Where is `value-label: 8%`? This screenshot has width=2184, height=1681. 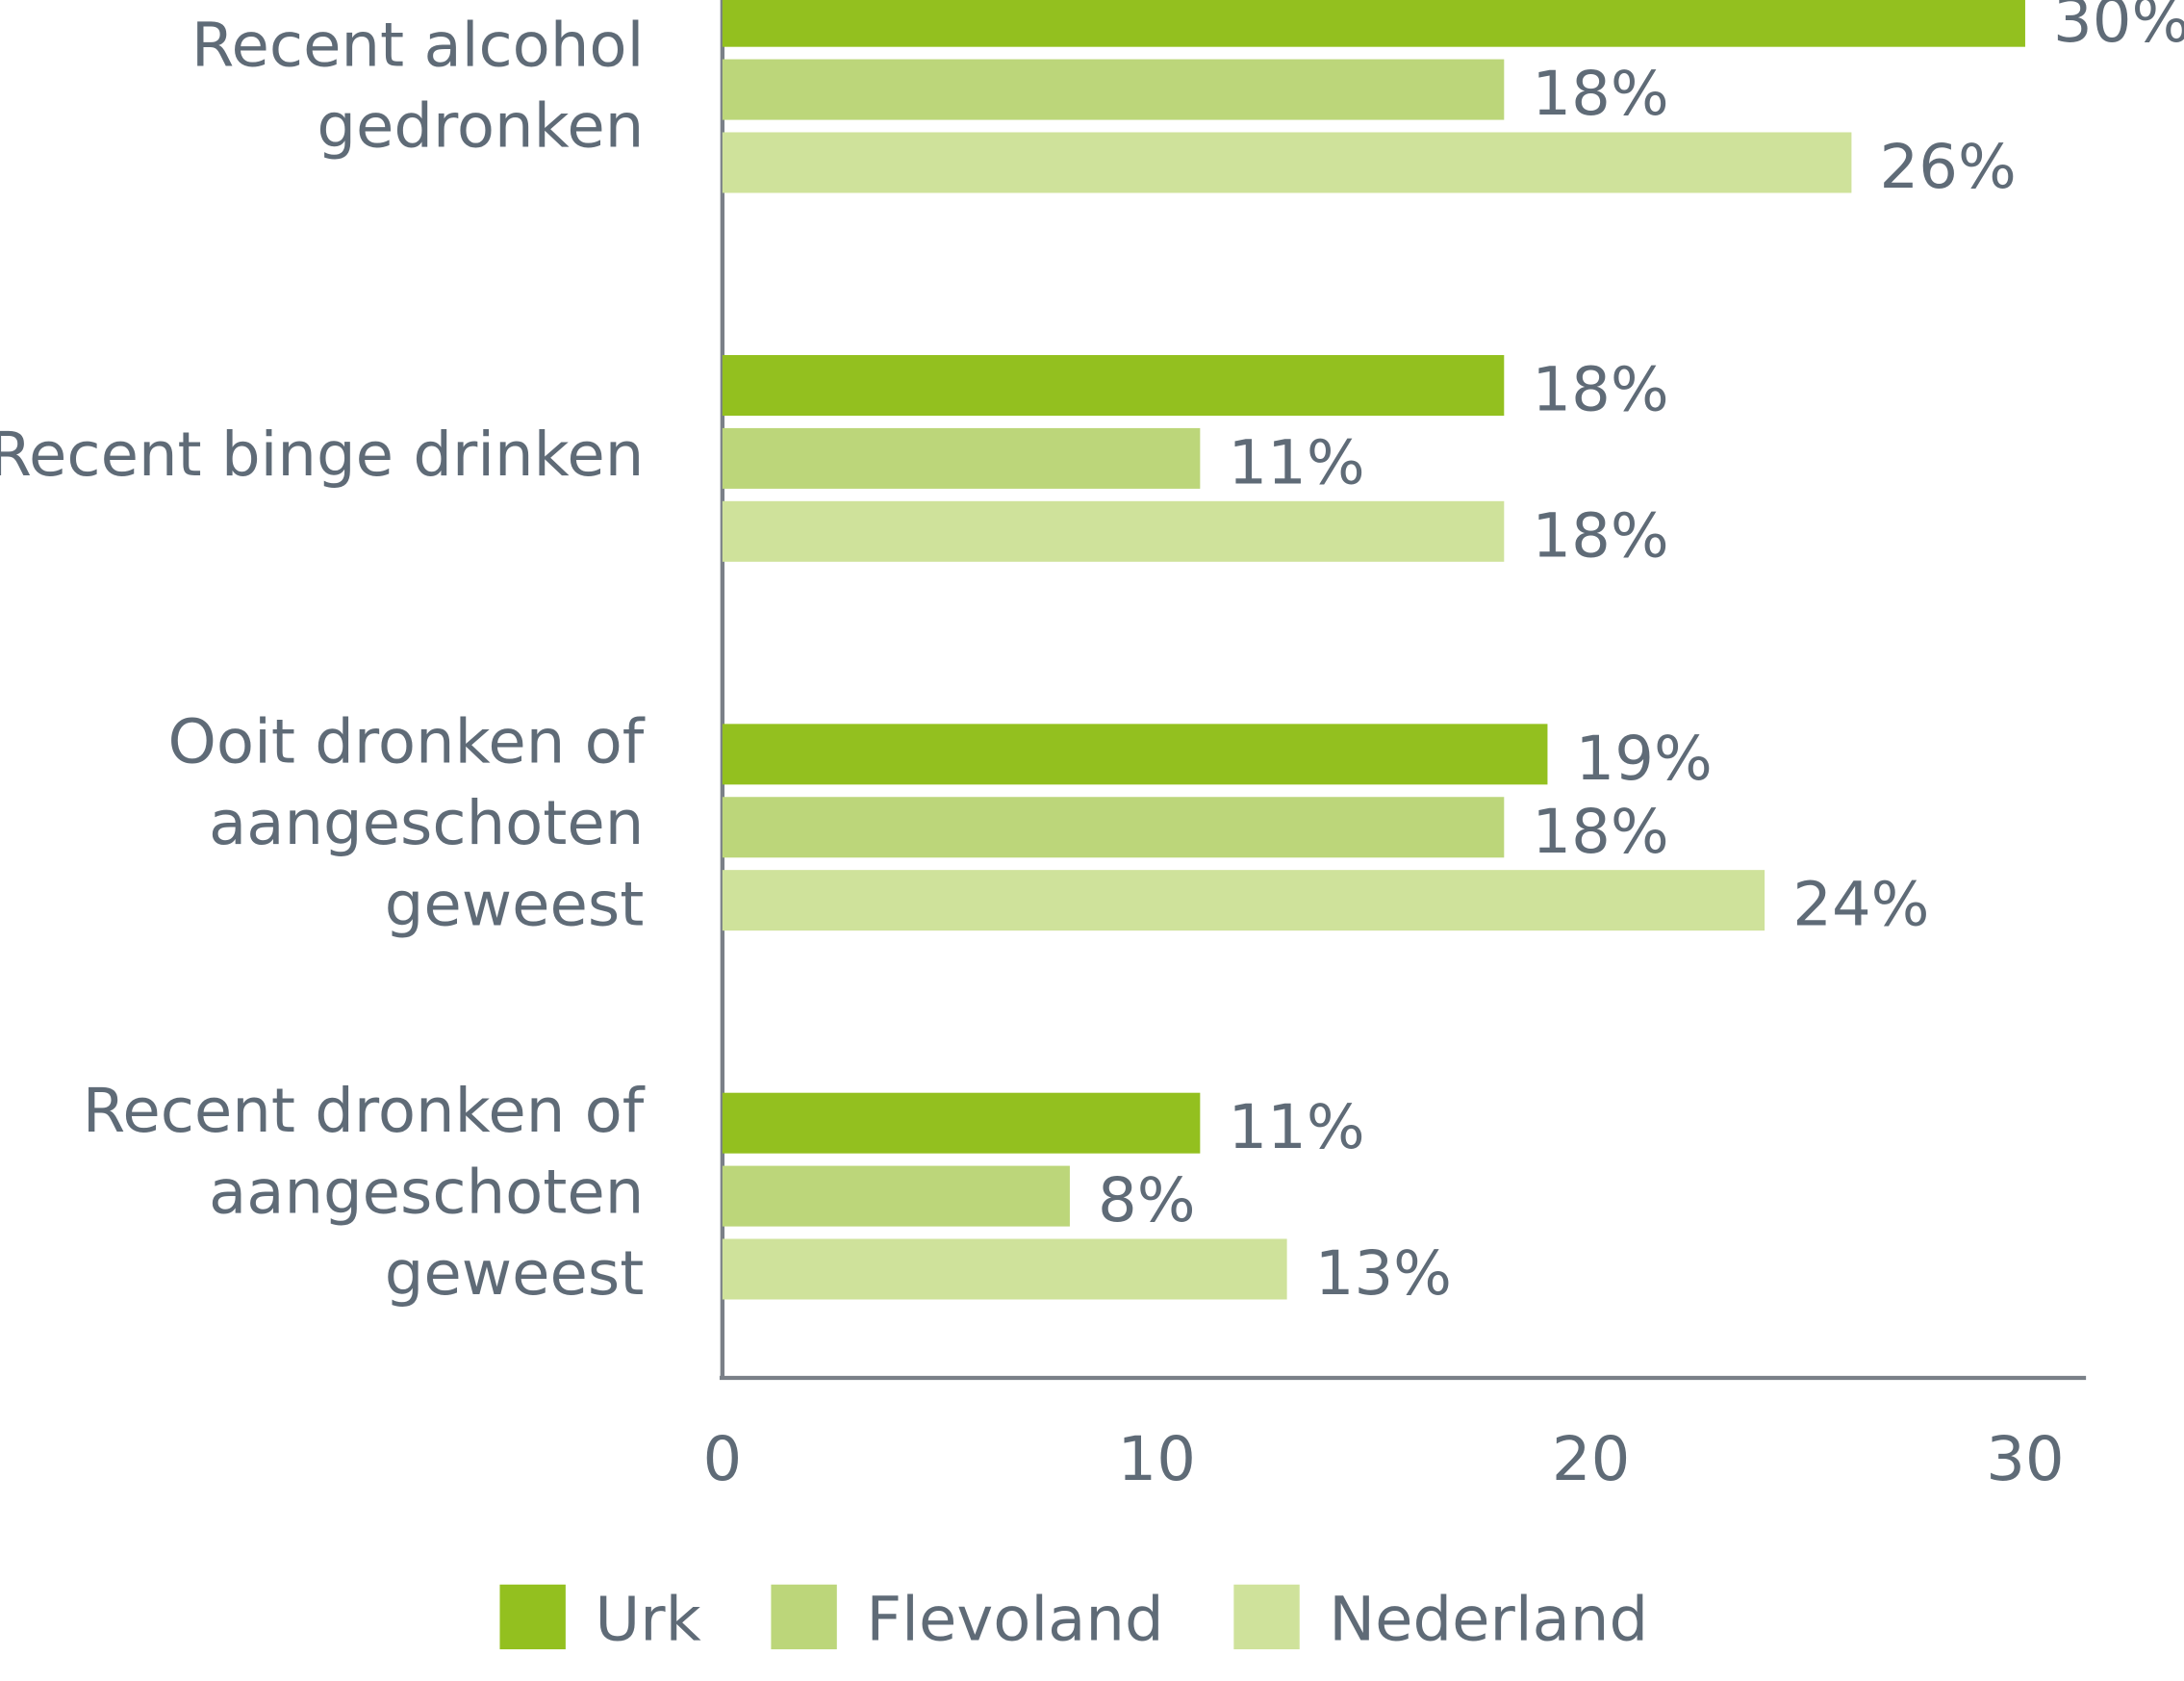
value-label: 8% is located at coordinates (1147, 1200).